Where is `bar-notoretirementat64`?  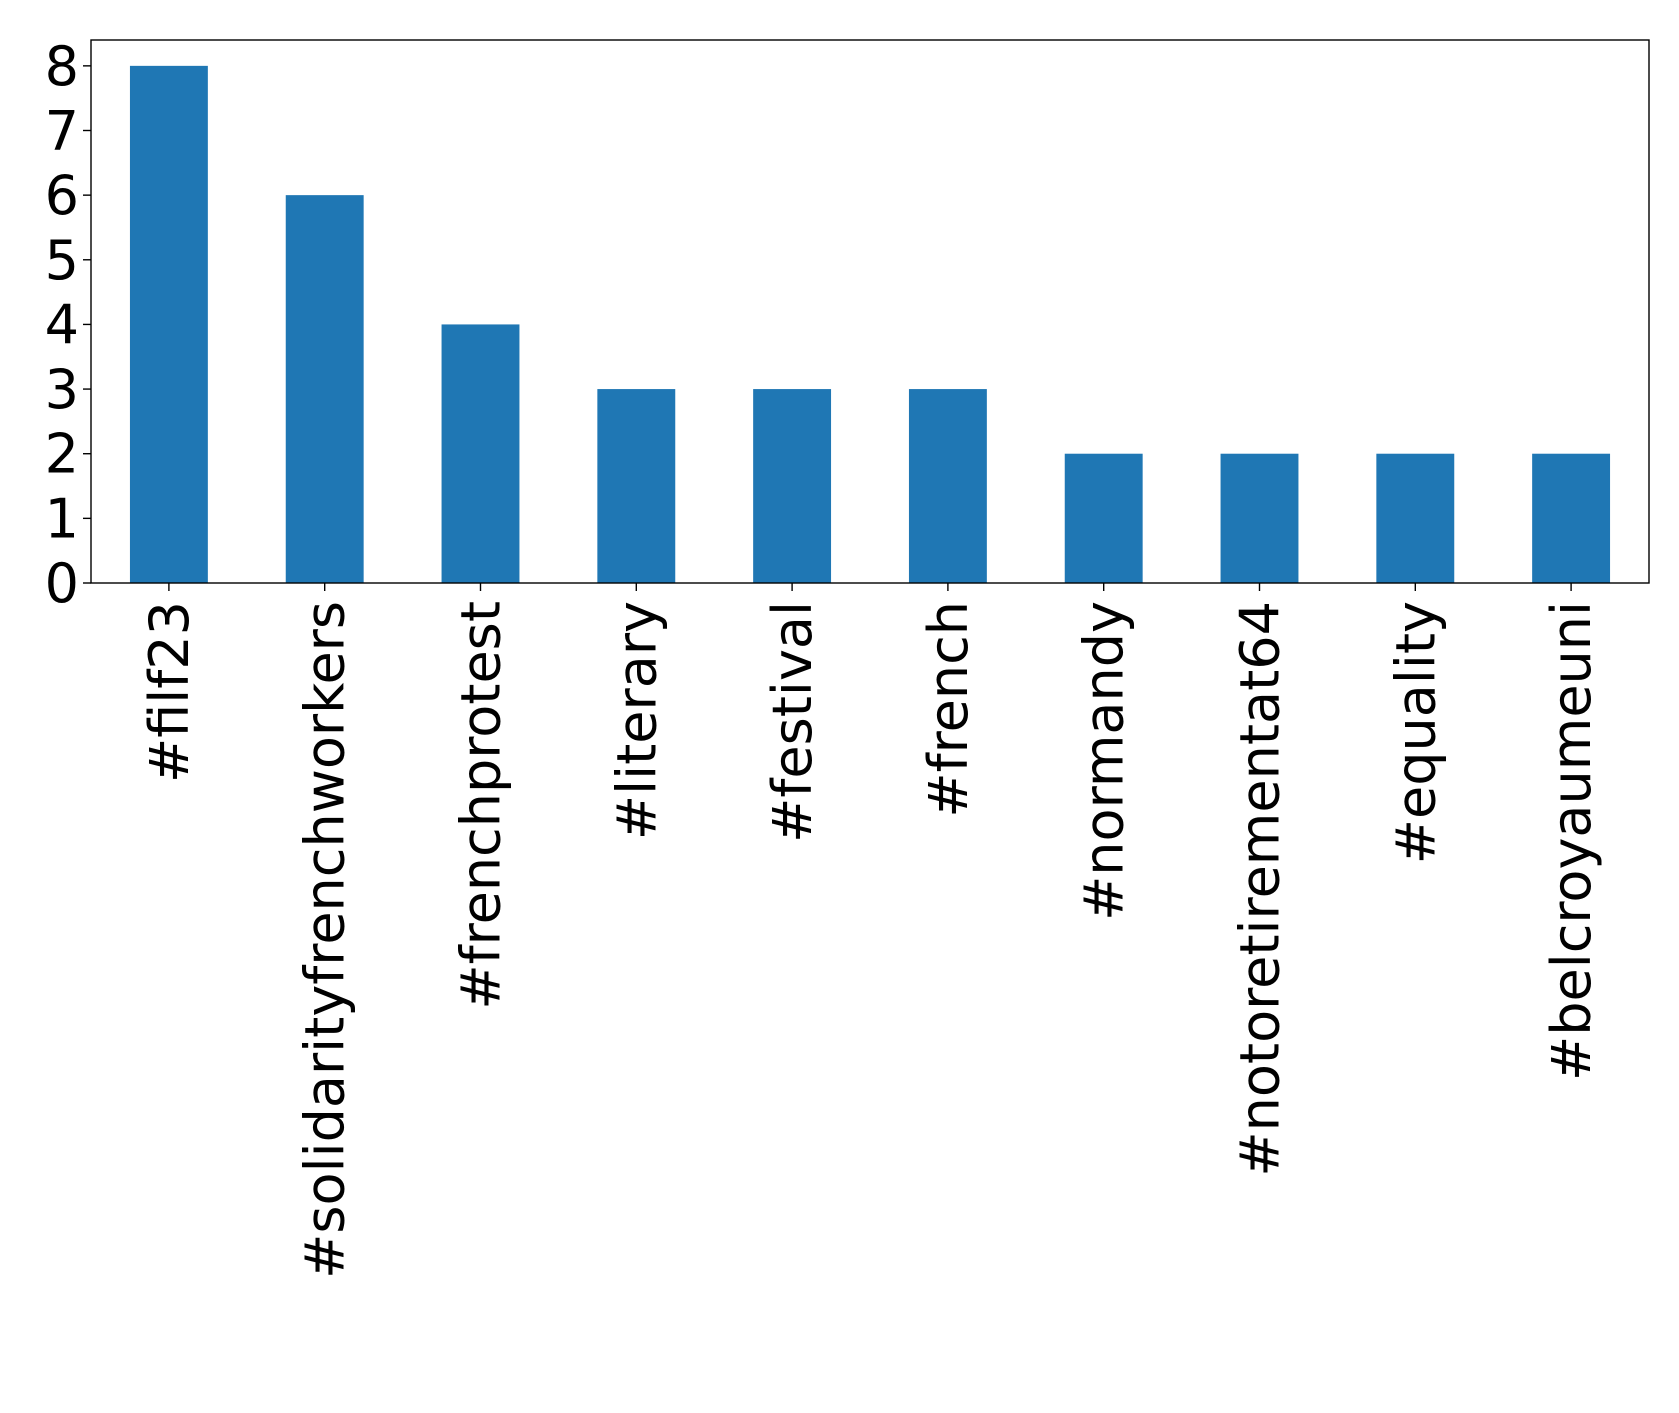
bar-notoretirementat64 is located at coordinates (1259, 518).